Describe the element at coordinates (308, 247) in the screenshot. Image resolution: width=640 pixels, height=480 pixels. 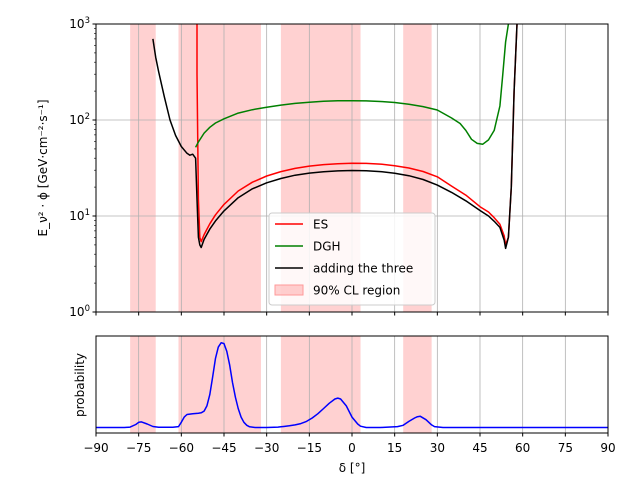
I see `legend-entry-dgh: DGH` at that location.